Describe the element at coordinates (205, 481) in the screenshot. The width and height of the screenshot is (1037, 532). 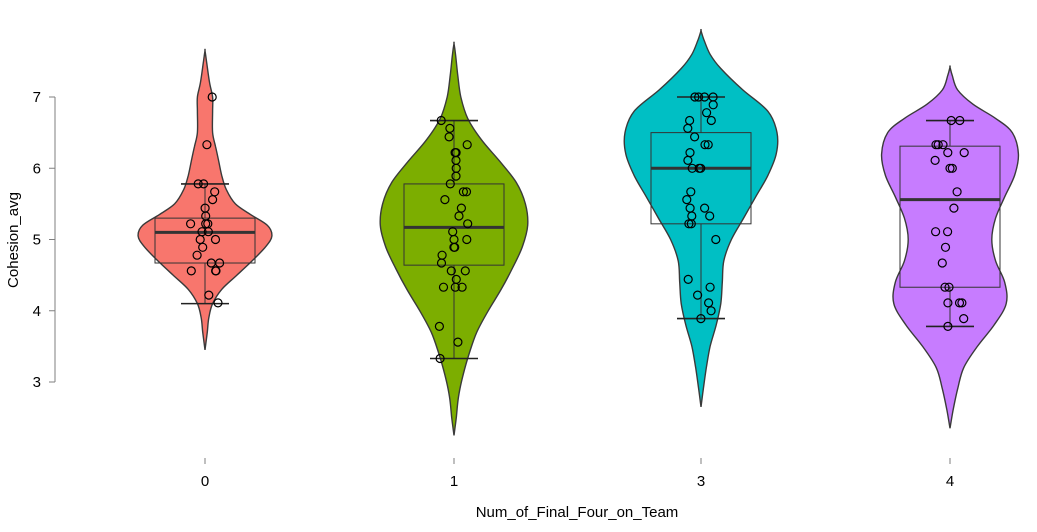
I see `x-tick-label: 0` at that location.